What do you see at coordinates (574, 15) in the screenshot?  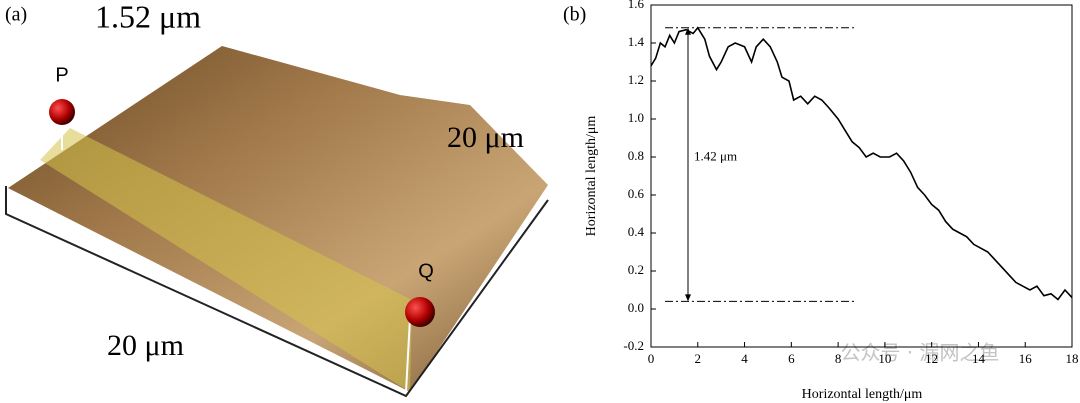 I see `panel-label: (b)` at bounding box center [574, 15].